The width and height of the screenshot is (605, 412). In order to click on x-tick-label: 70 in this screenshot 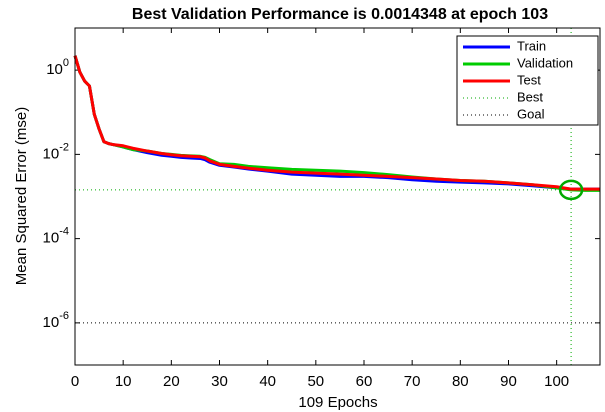, I will do `click(412, 381)`.